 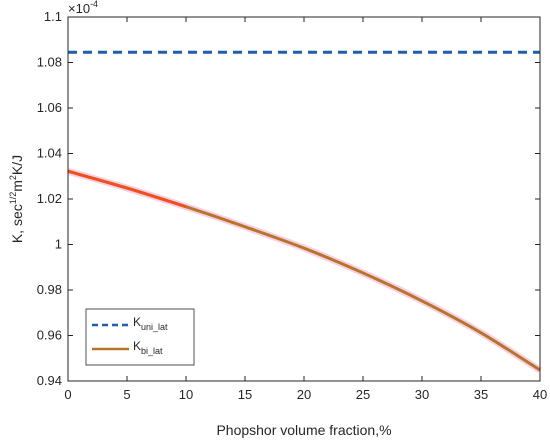 What do you see at coordinates (126, 394) in the screenshot?
I see `x-tick-label: 5` at bounding box center [126, 394].